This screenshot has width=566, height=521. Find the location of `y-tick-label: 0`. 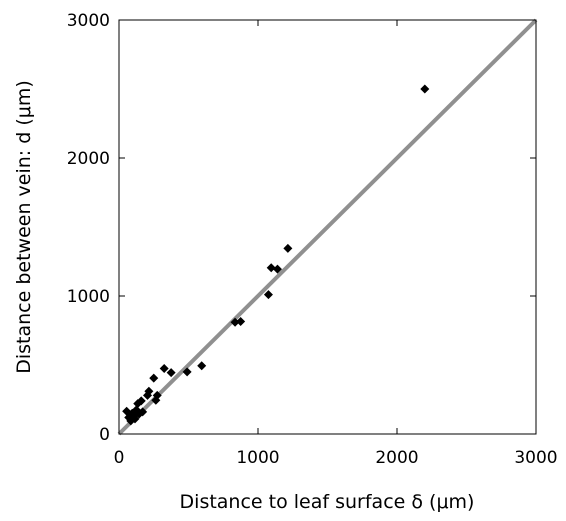

y-tick-label: 0 is located at coordinates (104, 435).